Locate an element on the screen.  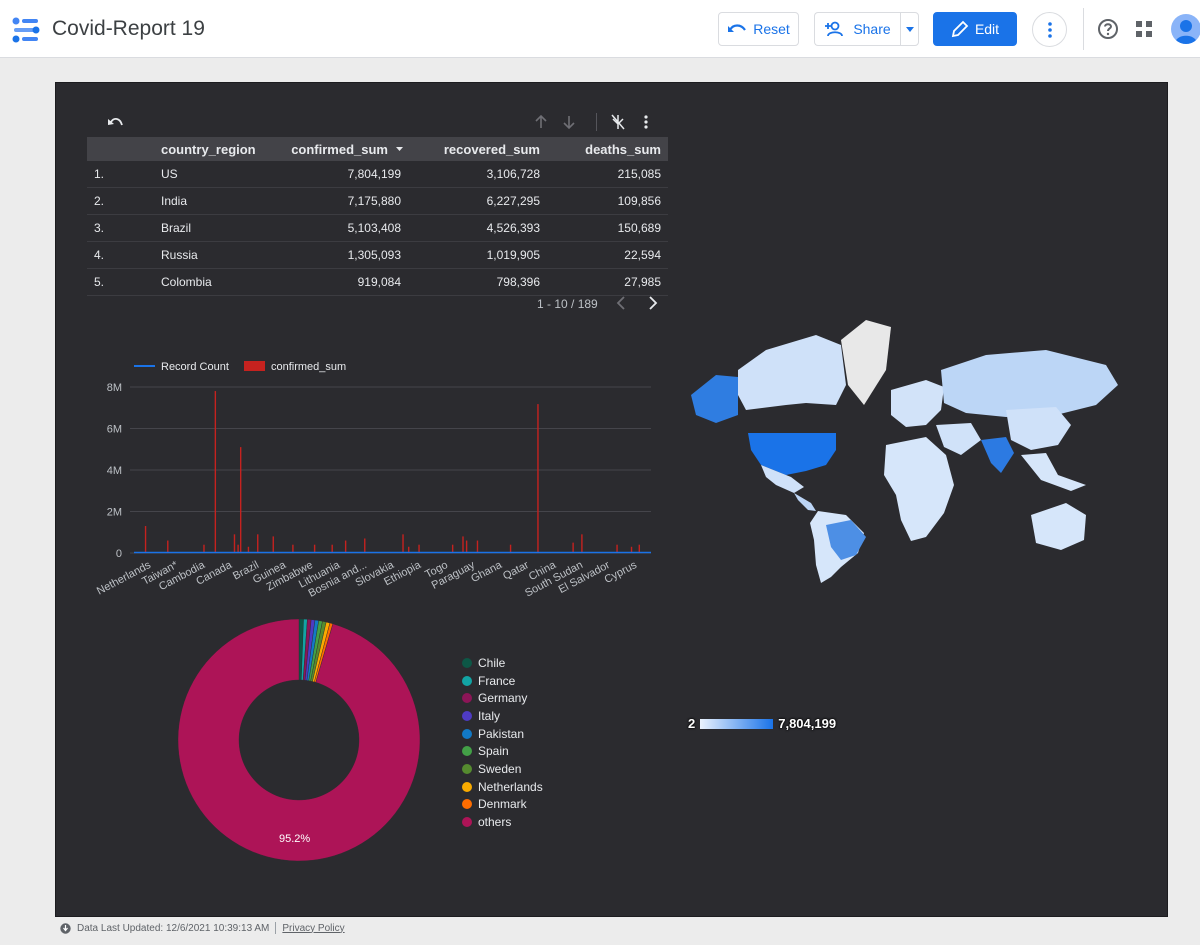
x-tick-label: Qatar is located at coordinates (516, 571).